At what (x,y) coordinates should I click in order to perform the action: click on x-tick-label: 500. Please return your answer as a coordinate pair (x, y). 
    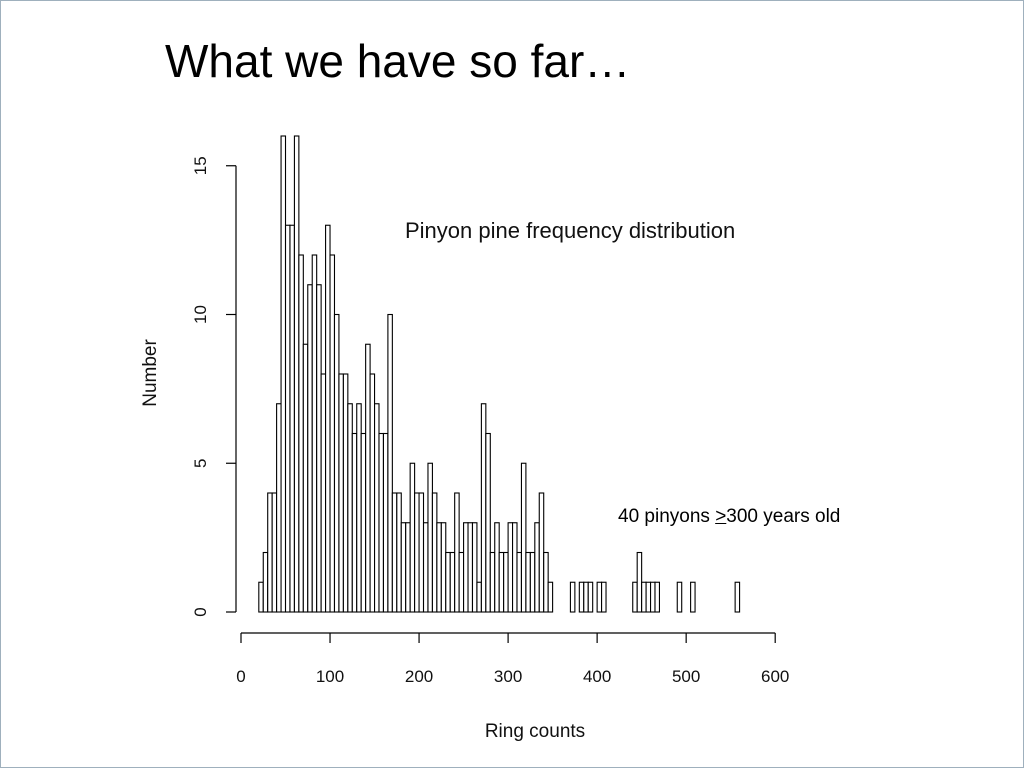
    Looking at the image, I should click on (686, 676).